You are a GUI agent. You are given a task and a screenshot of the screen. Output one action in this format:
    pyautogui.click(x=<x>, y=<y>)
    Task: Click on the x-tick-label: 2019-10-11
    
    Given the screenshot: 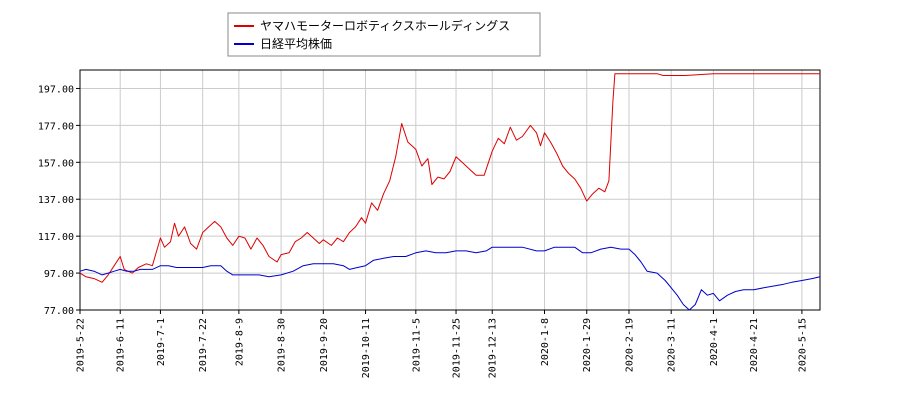 What is the action you would take?
    pyautogui.click(x=366, y=348)
    